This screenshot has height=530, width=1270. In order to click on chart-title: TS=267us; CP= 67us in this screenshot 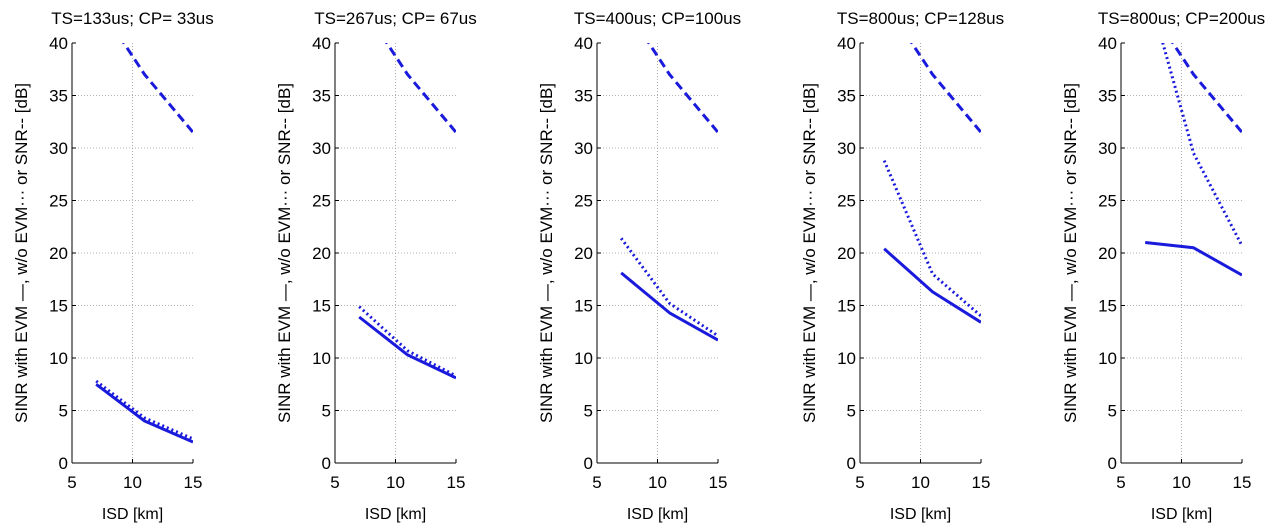, I will do `click(395, 18)`.